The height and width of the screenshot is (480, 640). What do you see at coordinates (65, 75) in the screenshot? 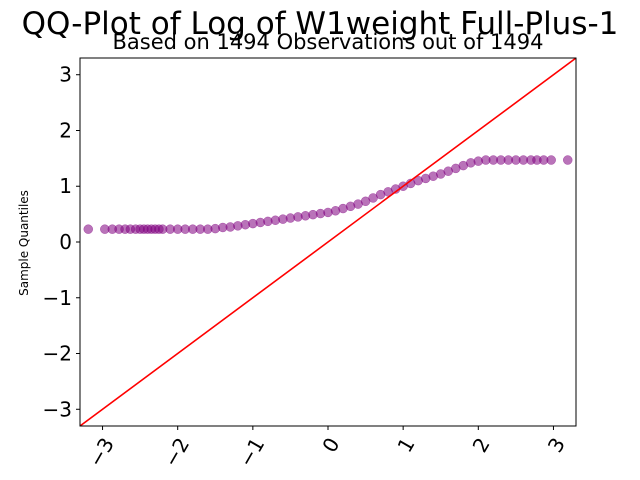
I see `y-tick-label: 3` at bounding box center [65, 75].